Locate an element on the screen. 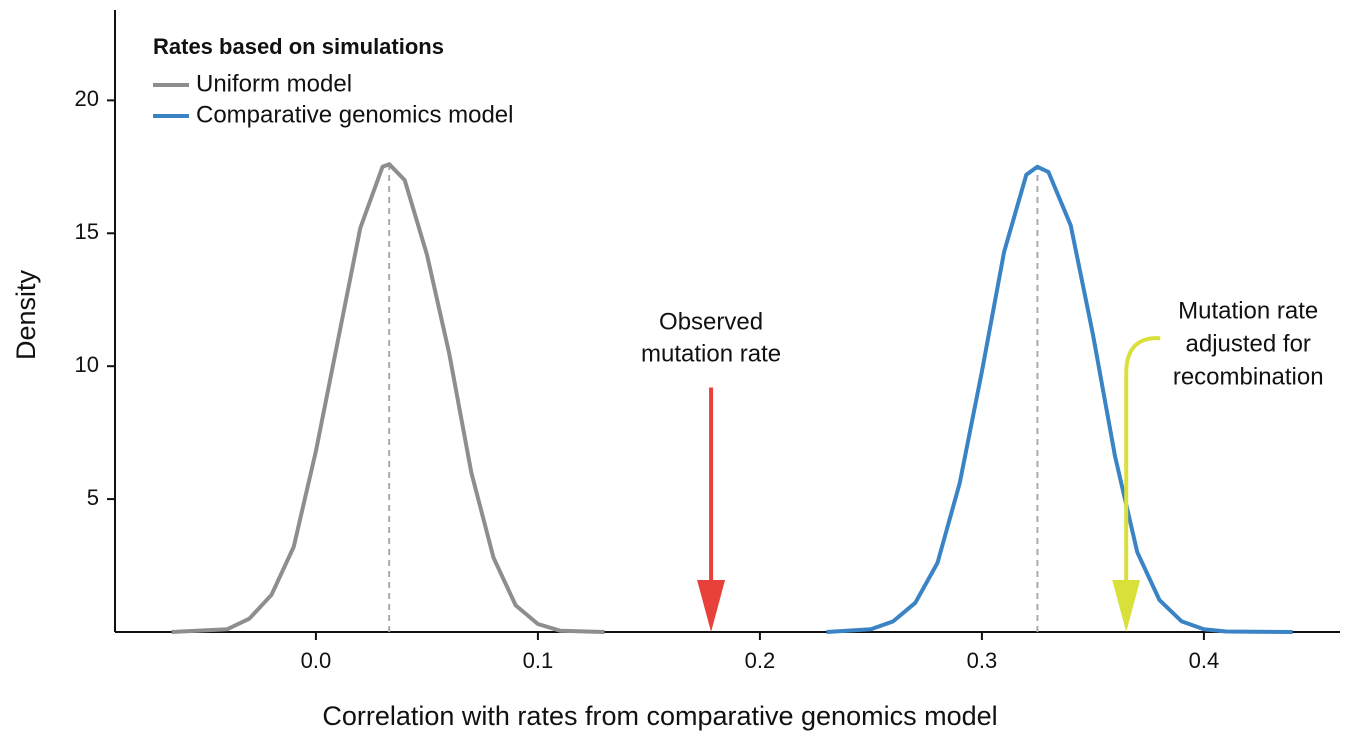  annotation-text: mutation rate is located at coordinates (711, 353).